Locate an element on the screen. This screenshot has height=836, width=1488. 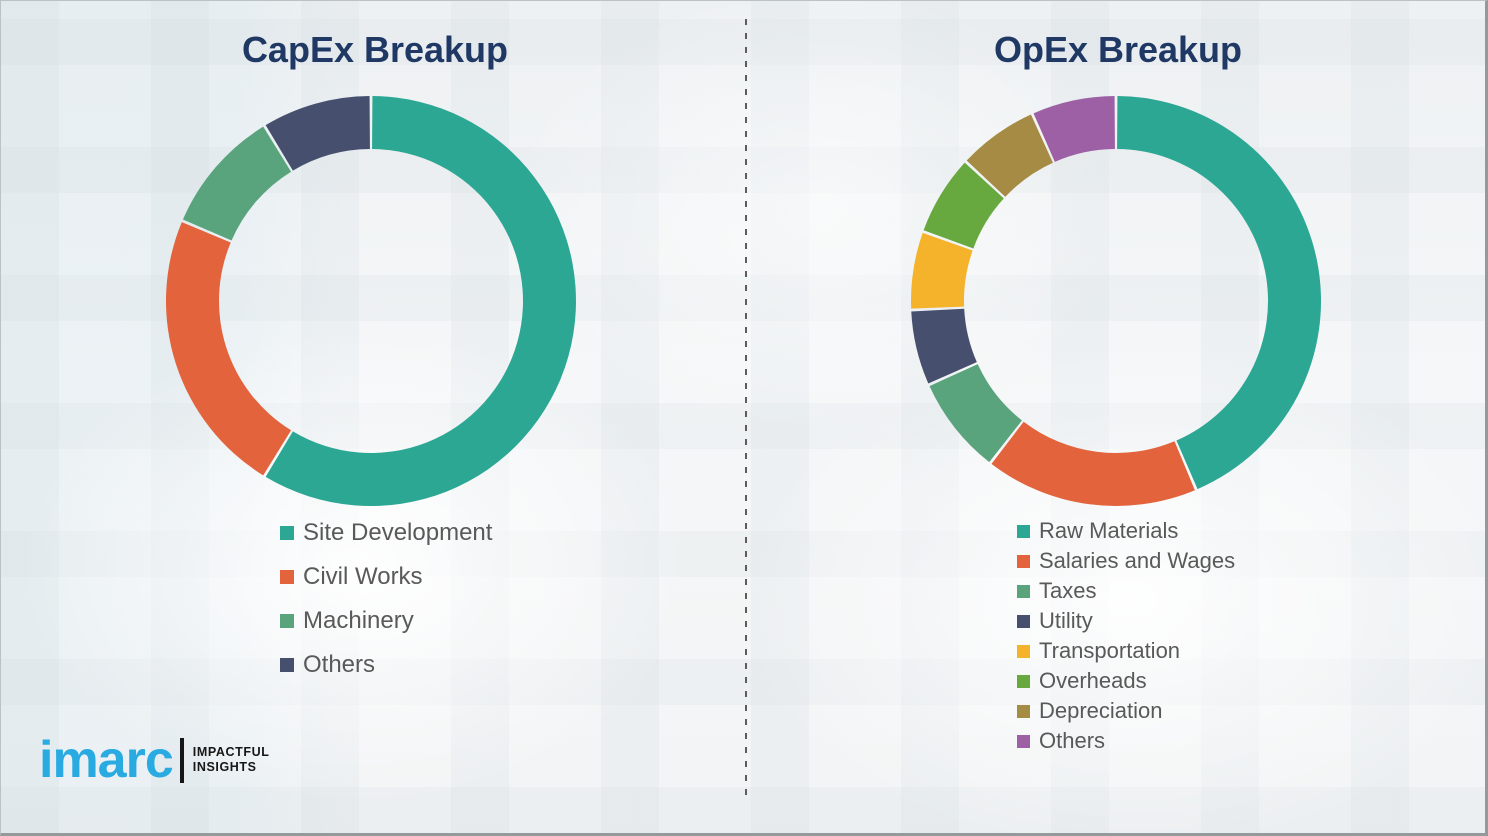
opex-segment-taxes is located at coordinates (975, 413).